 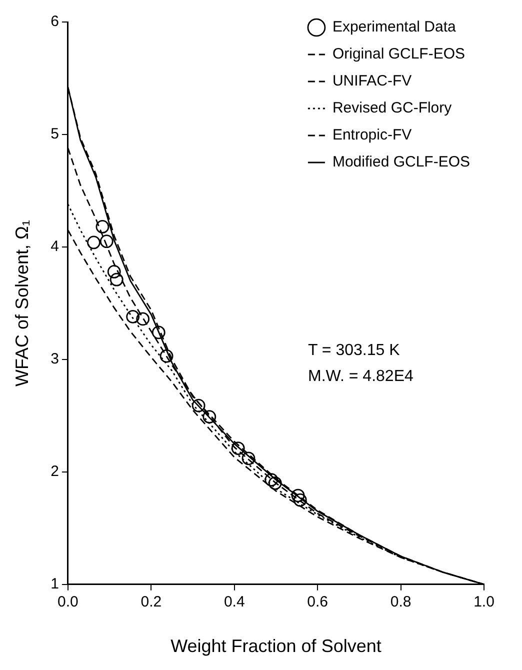 I want to click on legend-label: Entropic-FV, so click(x=372, y=135).